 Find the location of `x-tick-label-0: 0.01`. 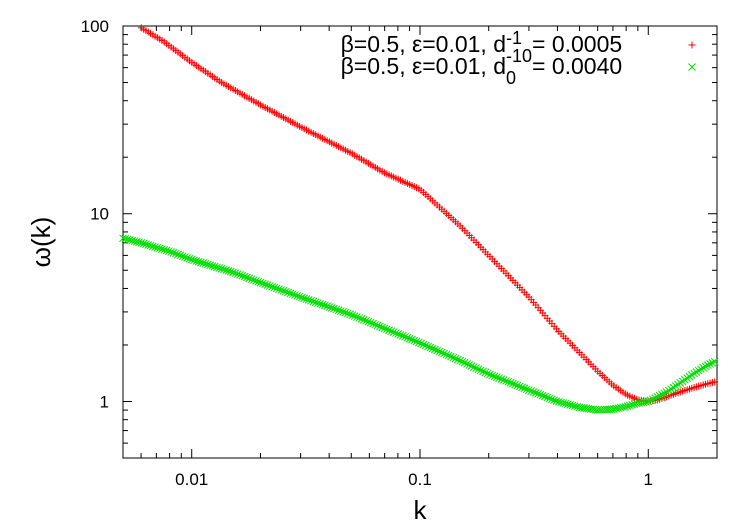

x-tick-label-0: 0.01 is located at coordinates (191, 479).